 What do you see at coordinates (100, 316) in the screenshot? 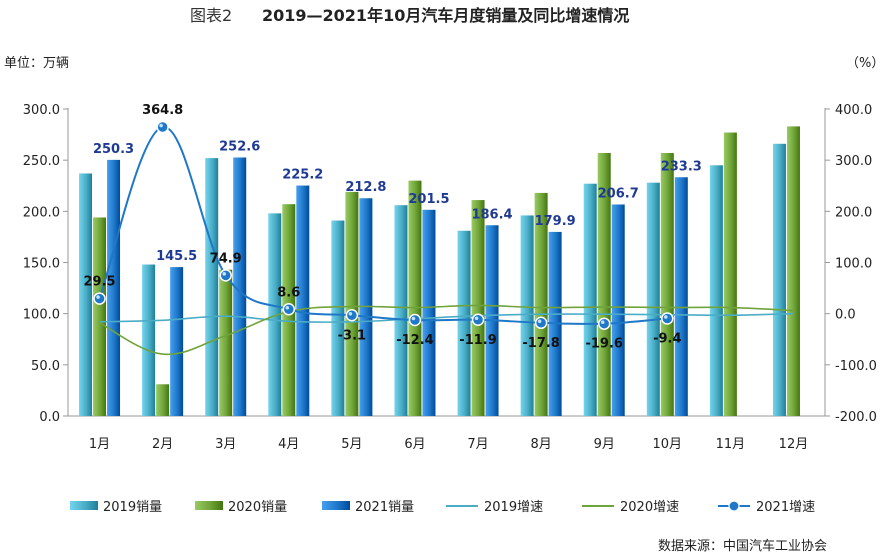
I see `bar-2020销量-1月` at bounding box center [100, 316].